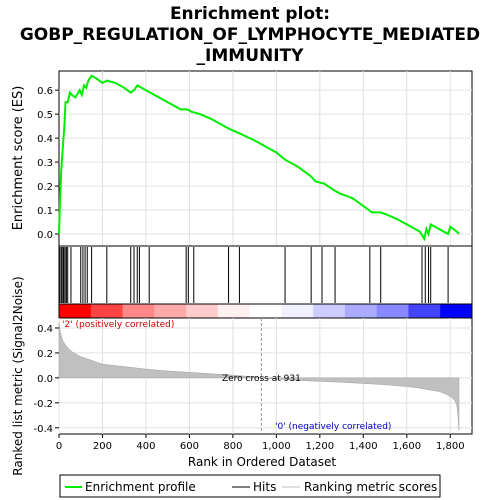 The height and width of the screenshot is (500, 500). Describe the element at coordinates (333, 427) in the screenshot. I see `negative-correlation-label: '0' (negatively correlated)` at that location.